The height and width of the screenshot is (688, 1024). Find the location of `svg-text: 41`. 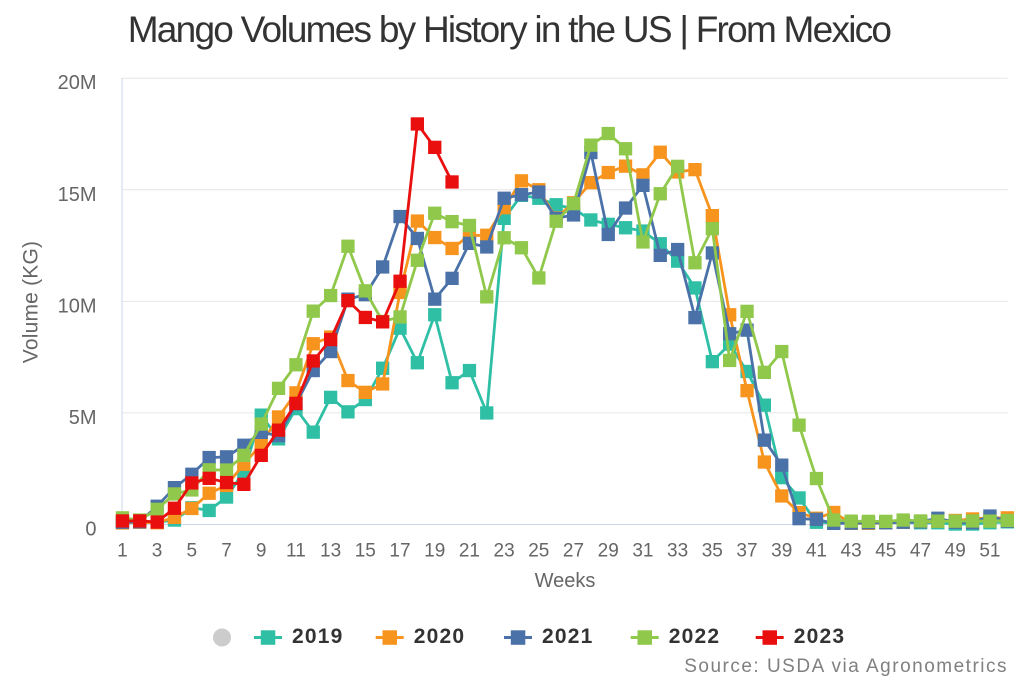

svg-text: 41 is located at coordinates (816, 551).